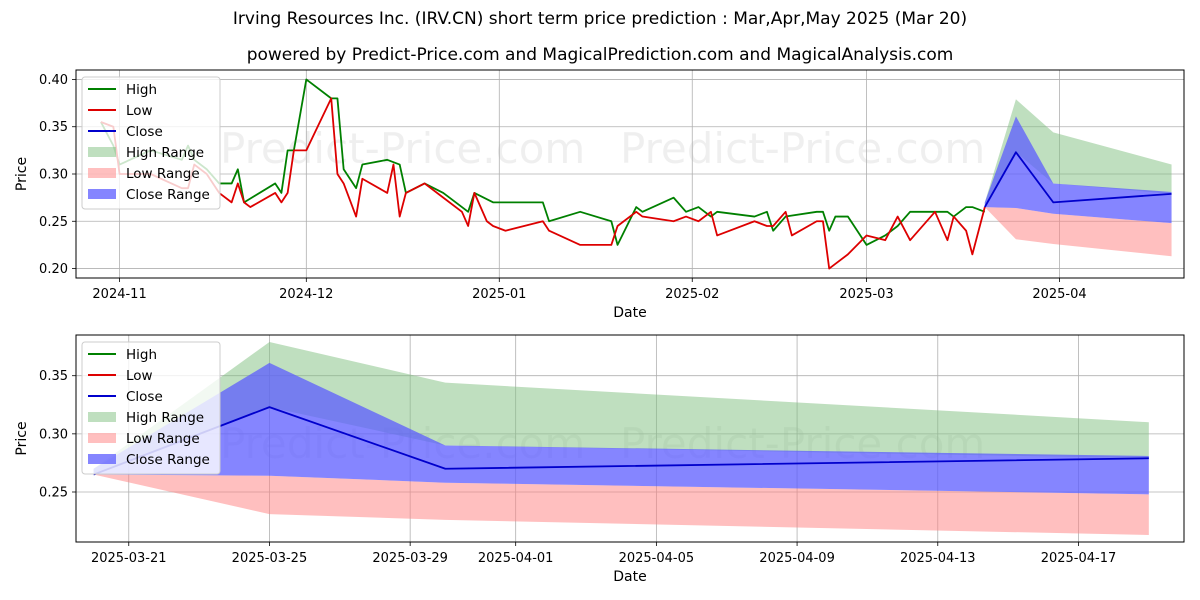  I want to click on x-tick-label: 2025-04-05, so click(657, 558).